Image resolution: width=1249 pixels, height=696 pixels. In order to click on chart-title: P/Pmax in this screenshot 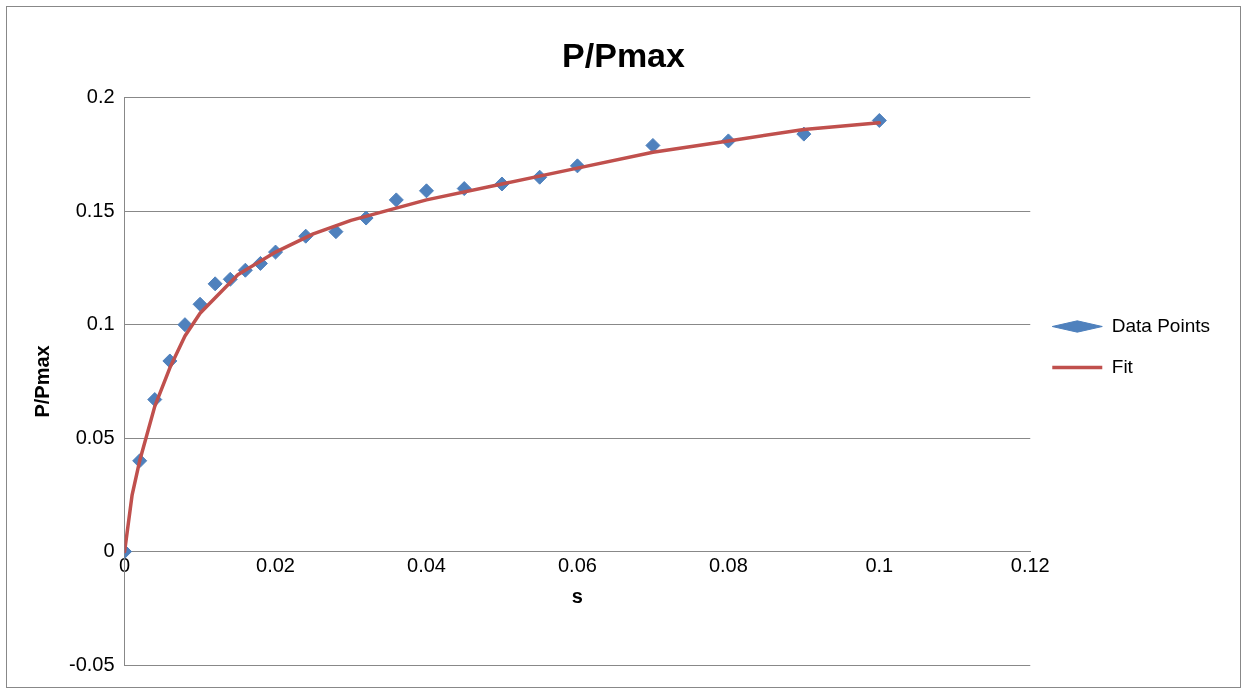, I will do `click(624, 54)`.